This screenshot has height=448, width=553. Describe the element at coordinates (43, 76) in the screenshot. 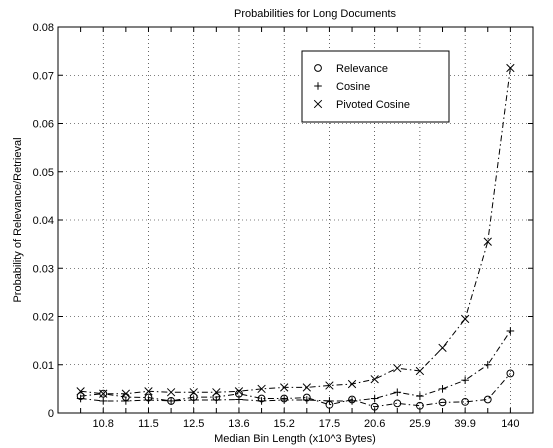

I see `y-tick-label: 0.07` at that location.